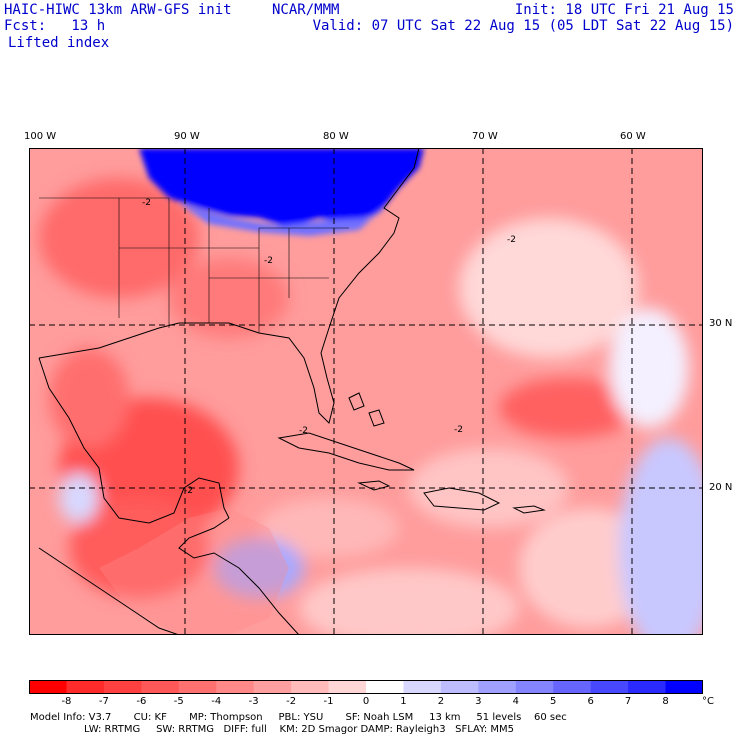  I want to click on colorbar-tick-label: 6, so click(590, 701).